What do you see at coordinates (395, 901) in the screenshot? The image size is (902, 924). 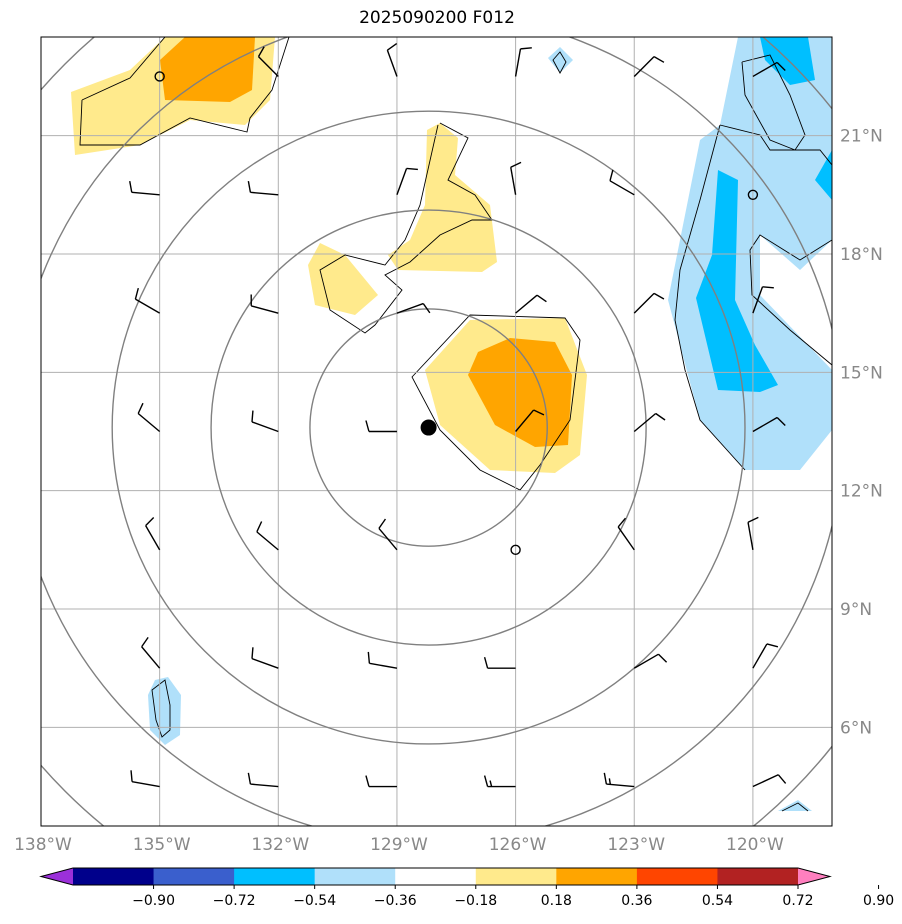 I see `colorbar-tick-label: −0.36` at bounding box center [395, 901].